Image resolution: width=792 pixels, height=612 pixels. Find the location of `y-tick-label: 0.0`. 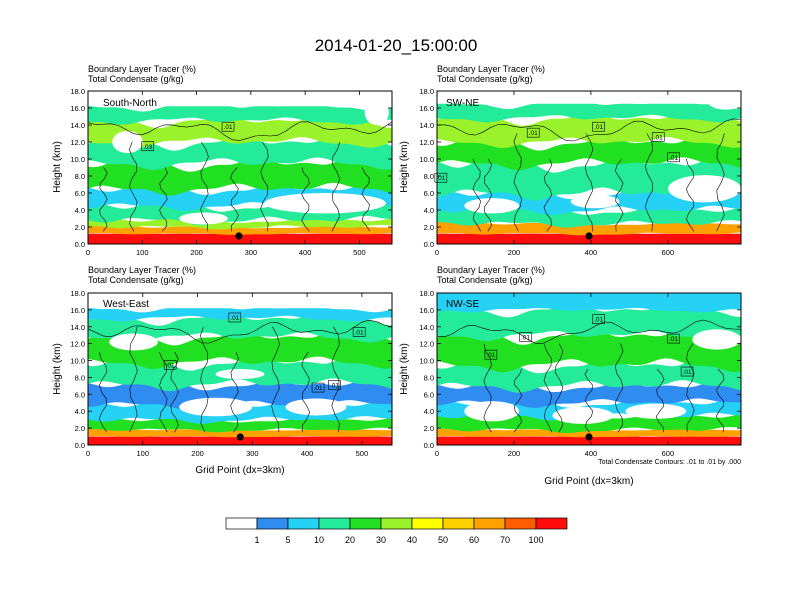

y-tick-label: 0.0 is located at coordinates (80, 244).